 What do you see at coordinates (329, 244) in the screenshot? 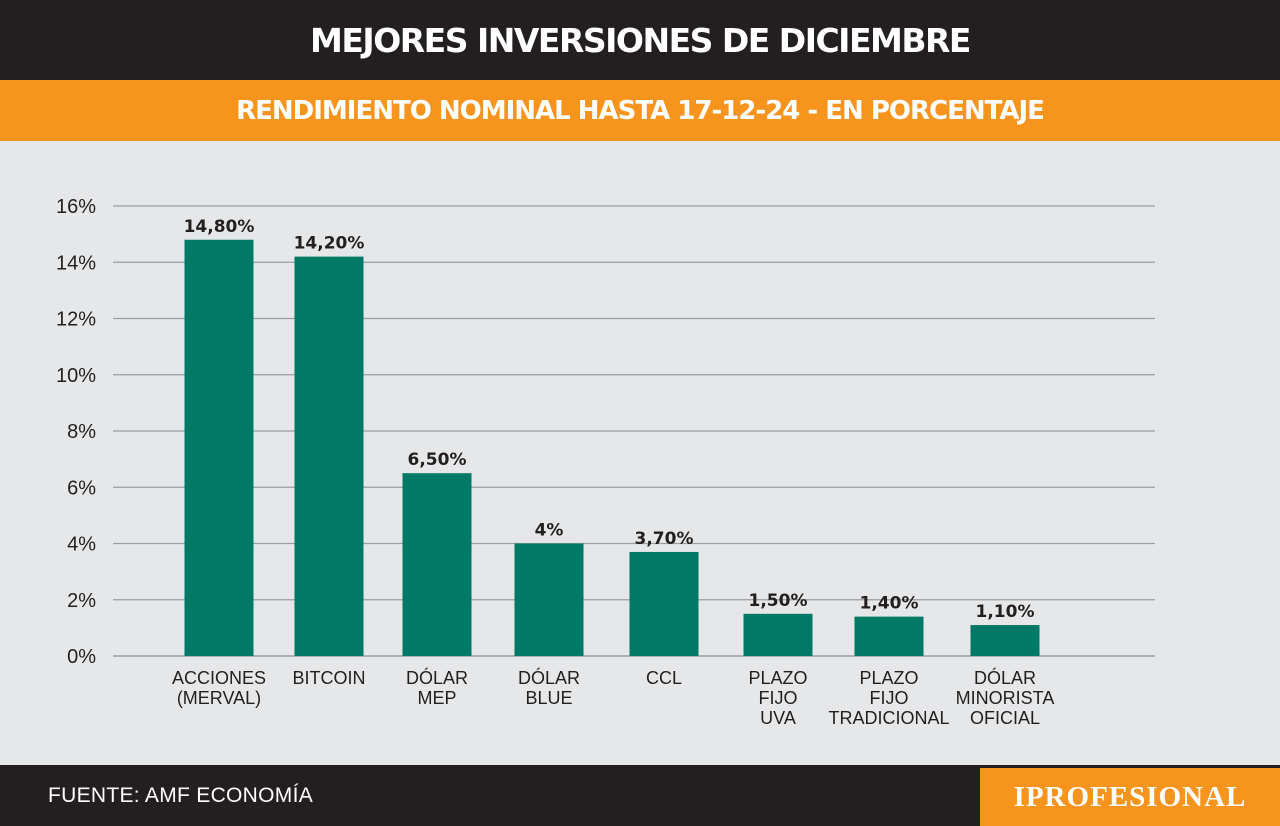
I see `value-label: 14,20%` at bounding box center [329, 244].